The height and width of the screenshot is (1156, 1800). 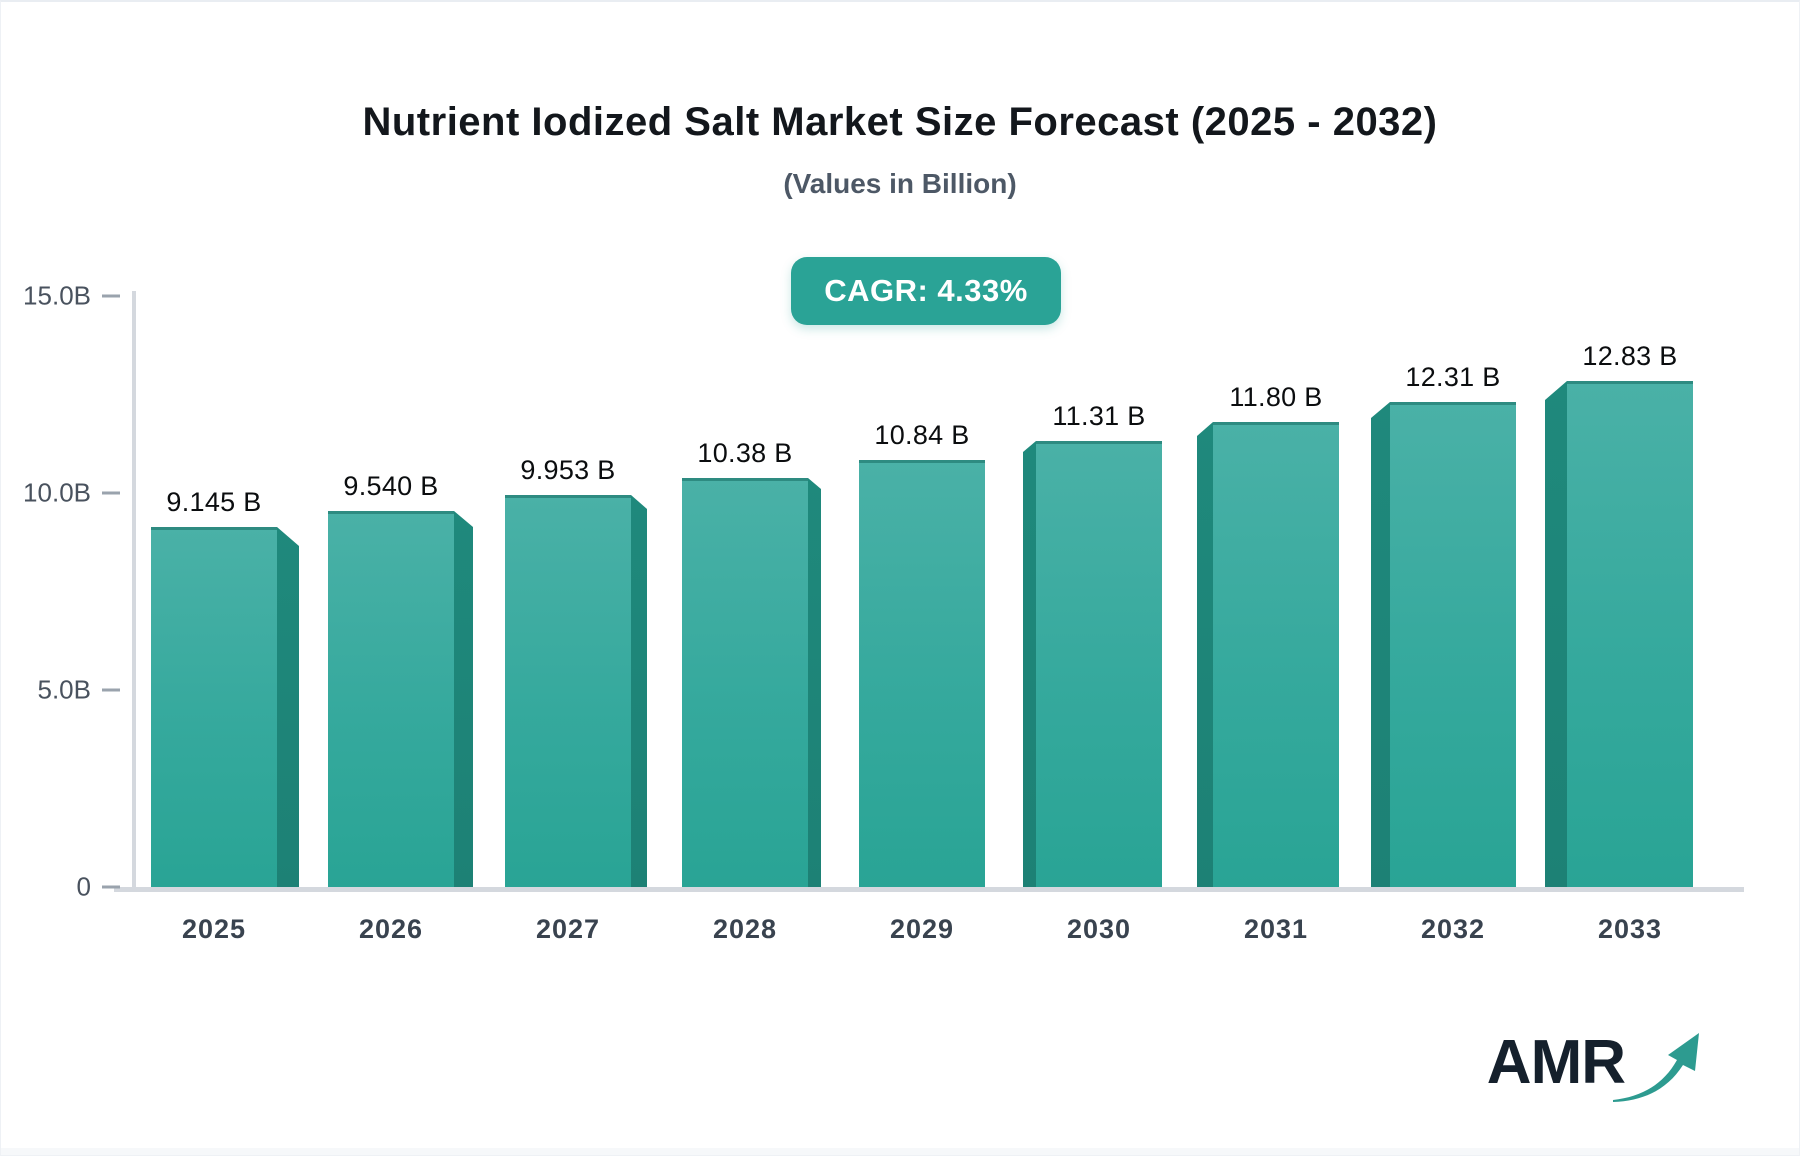 I want to click on x-axis-line, so click(x=929, y=889).